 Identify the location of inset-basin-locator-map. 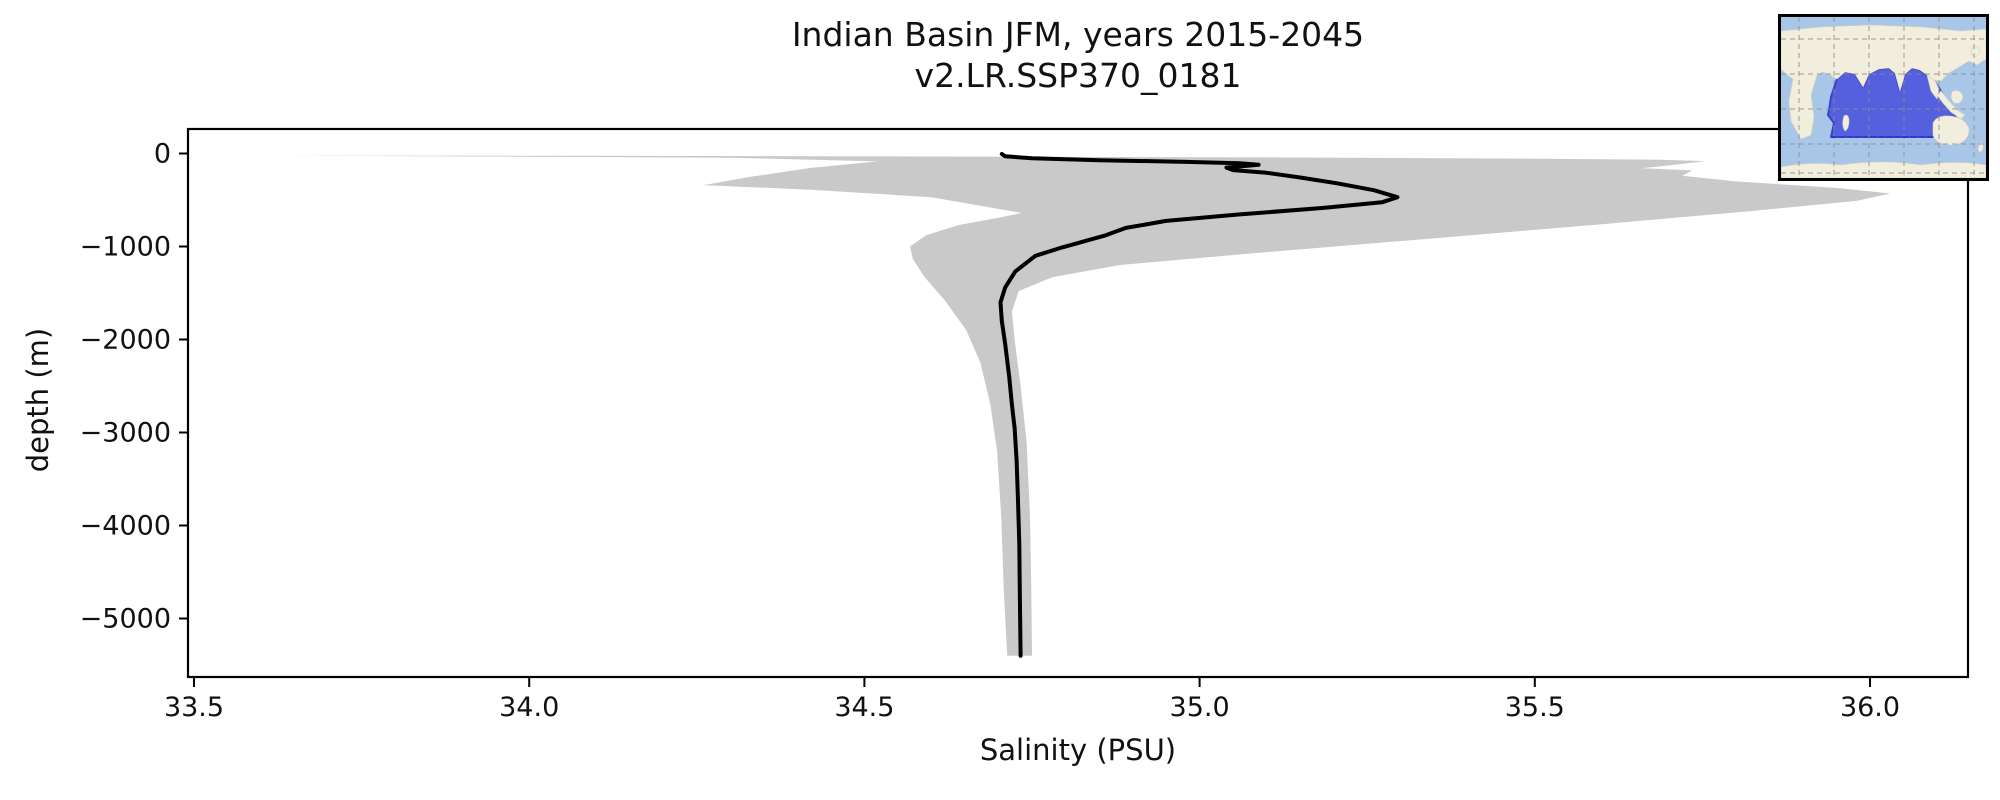
(1883, 97).